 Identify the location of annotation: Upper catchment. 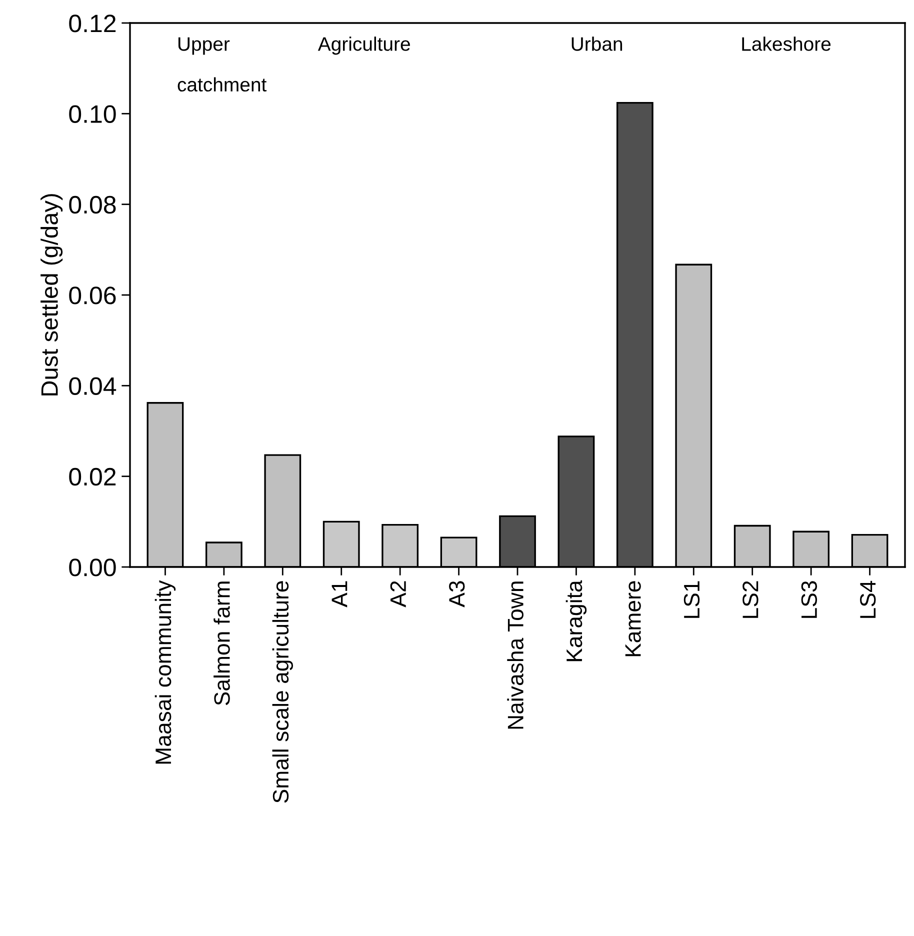
(222, 64).